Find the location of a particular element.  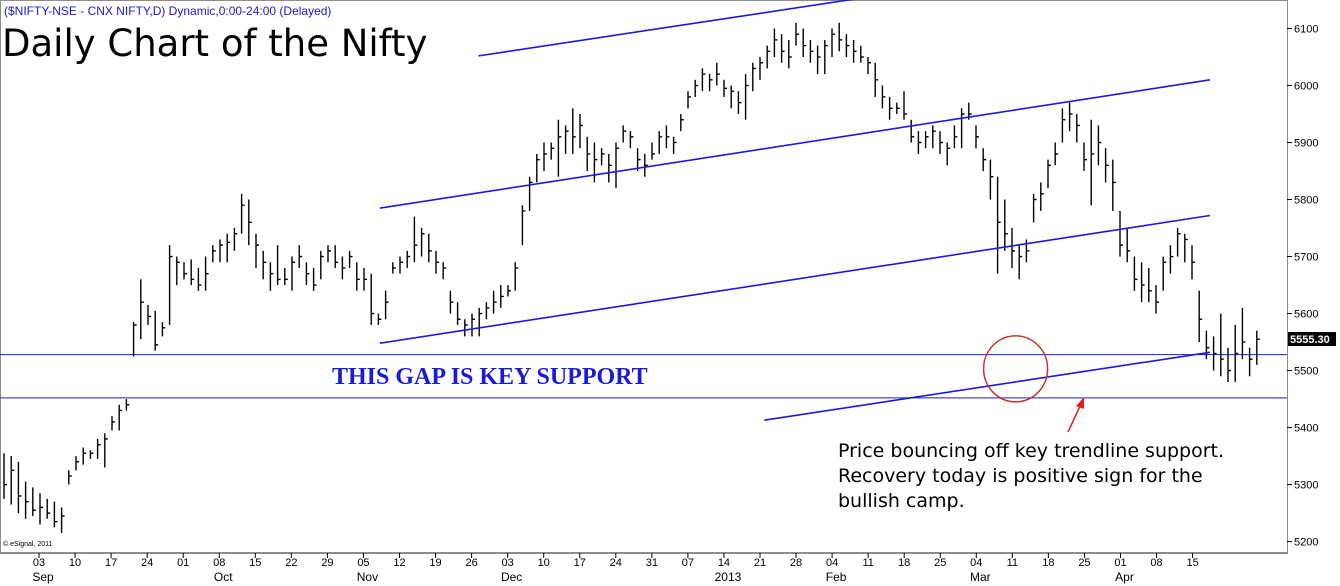

x-tick-label: 22 is located at coordinates (291, 563).